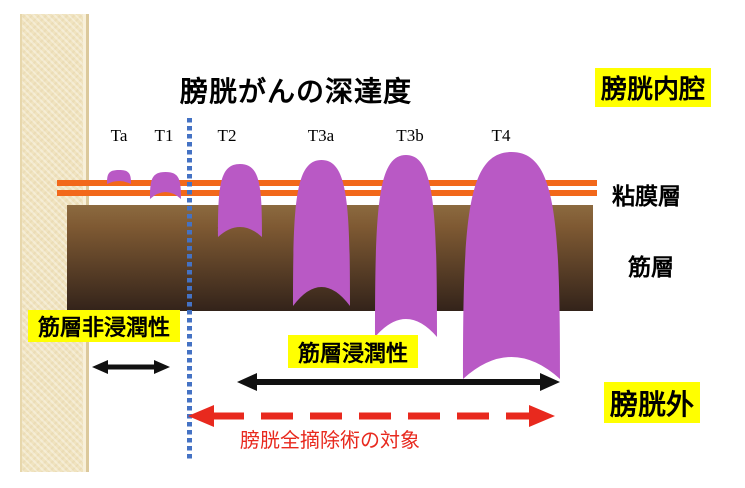  I want to click on cystectomy-range-arrow, so click(371, 416).